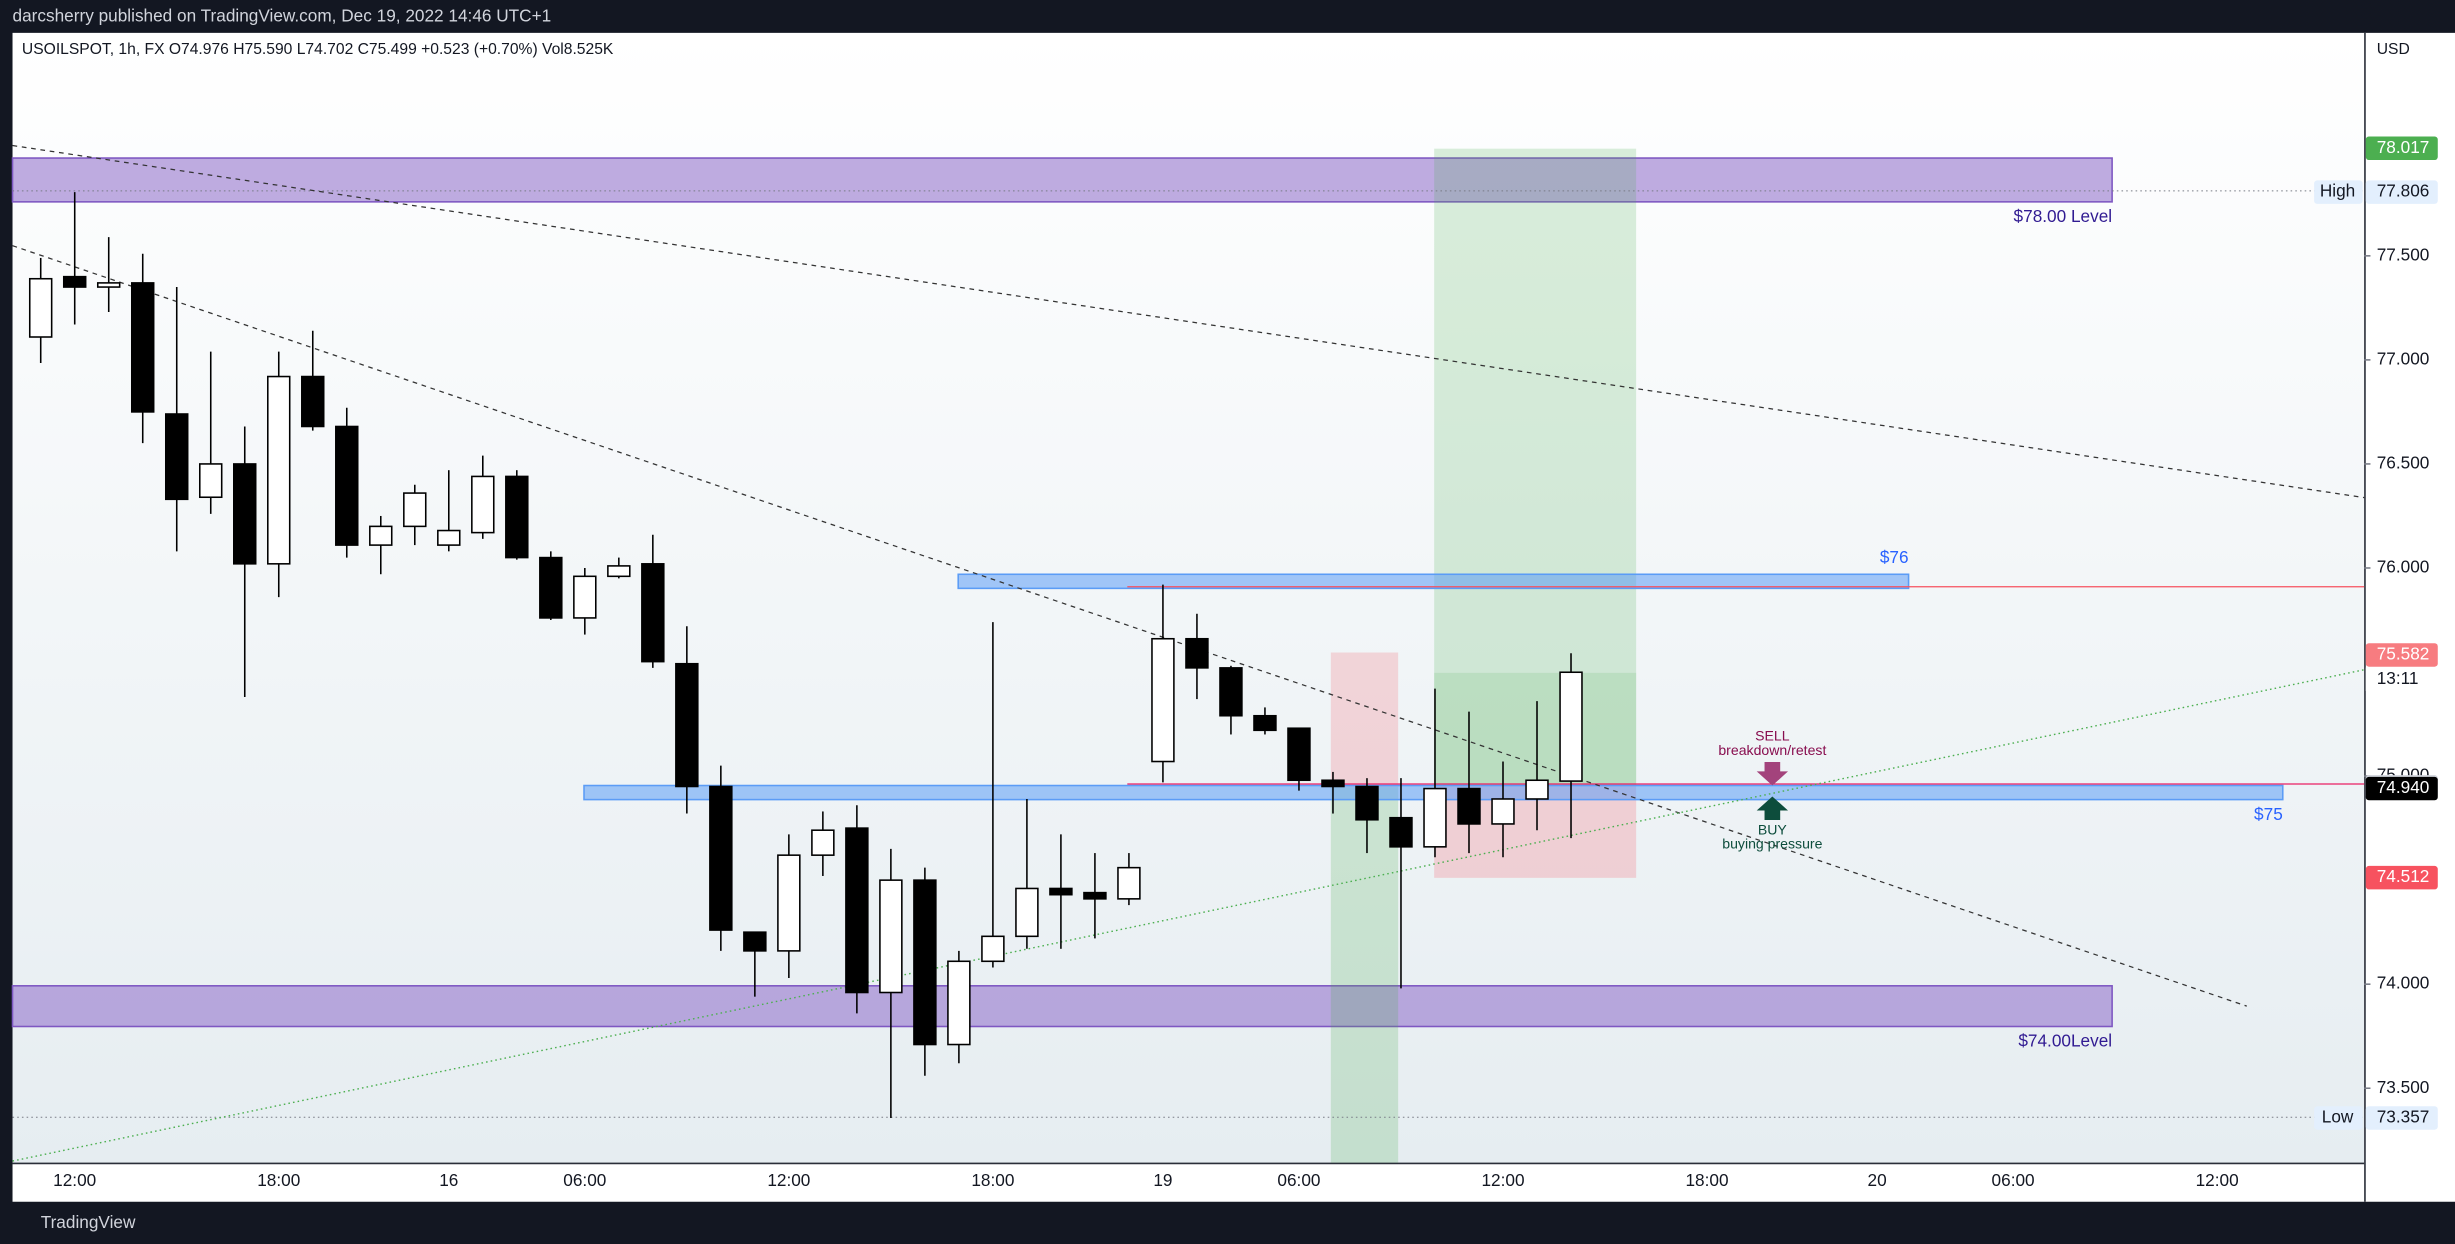 The height and width of the screenshot is (1244, 2455). What do you see at coordinates (1188, 1182) in the screenshot?
I see `time-axis` at bounding box center [1188, 1182].